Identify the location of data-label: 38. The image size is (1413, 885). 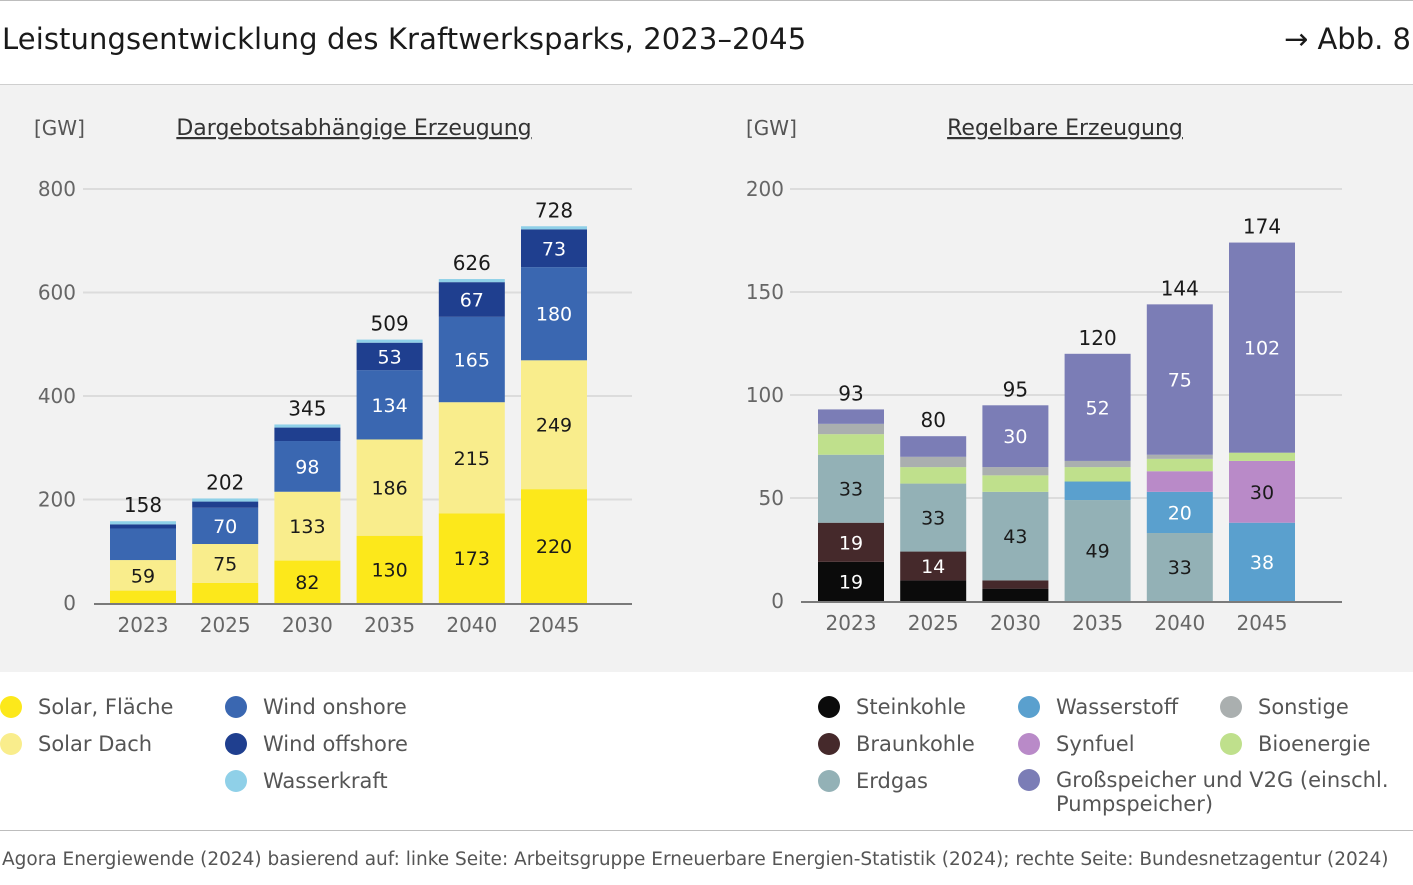
(1262, 563).